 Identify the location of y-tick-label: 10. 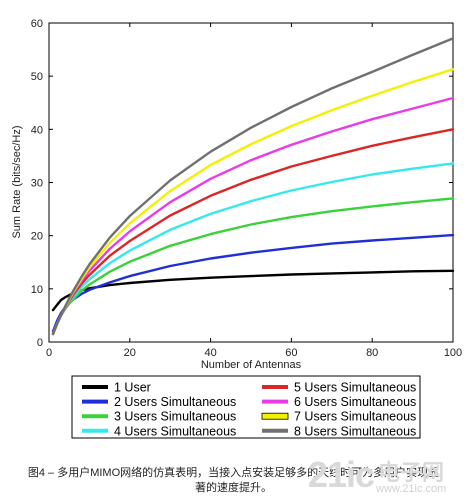
(37, 290).